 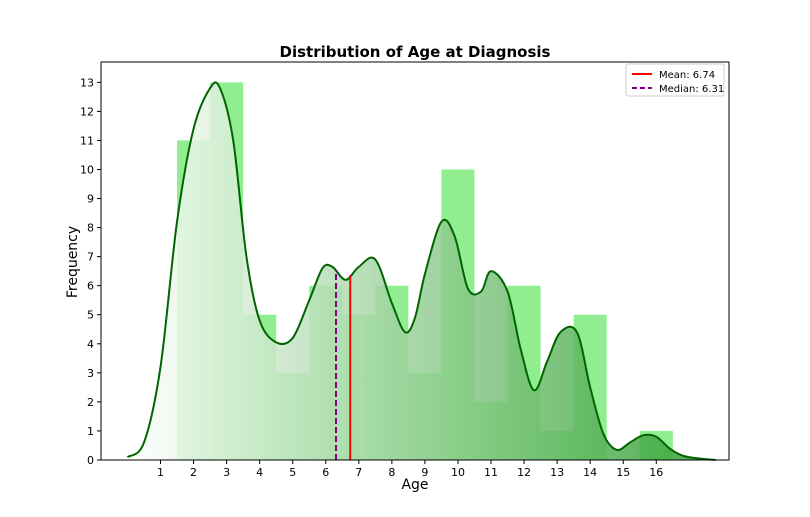 What do you see at coordinates (226, 472) in the screenshot?
I see `x-tick-label: 3` at bounding box center [226, 472].